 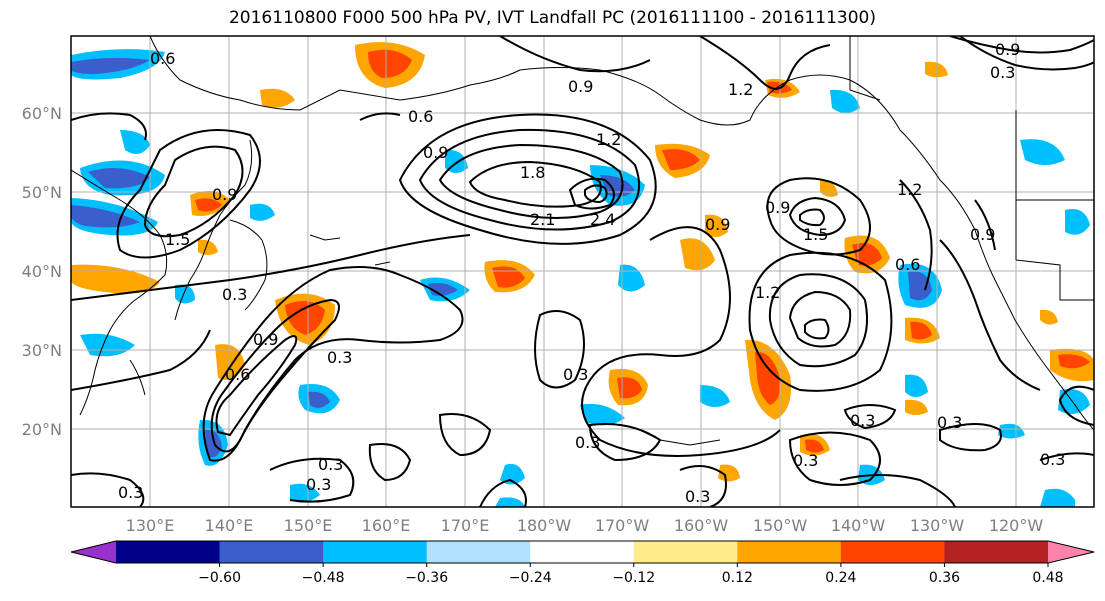 I want to click on colorbar-tick-label: −0.60, so click(x=219, y=578).